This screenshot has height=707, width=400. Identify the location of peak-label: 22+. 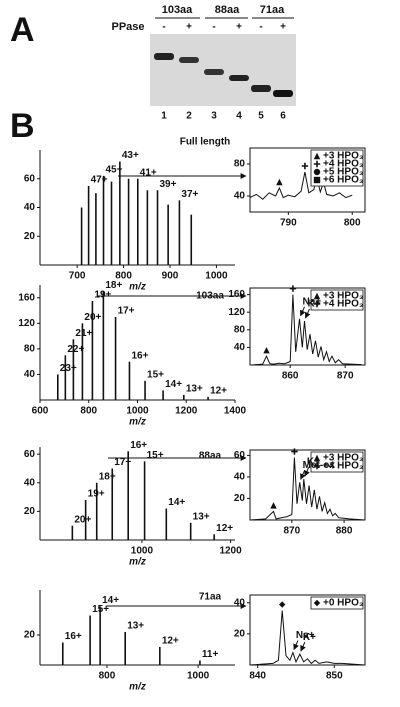
(75, 349).